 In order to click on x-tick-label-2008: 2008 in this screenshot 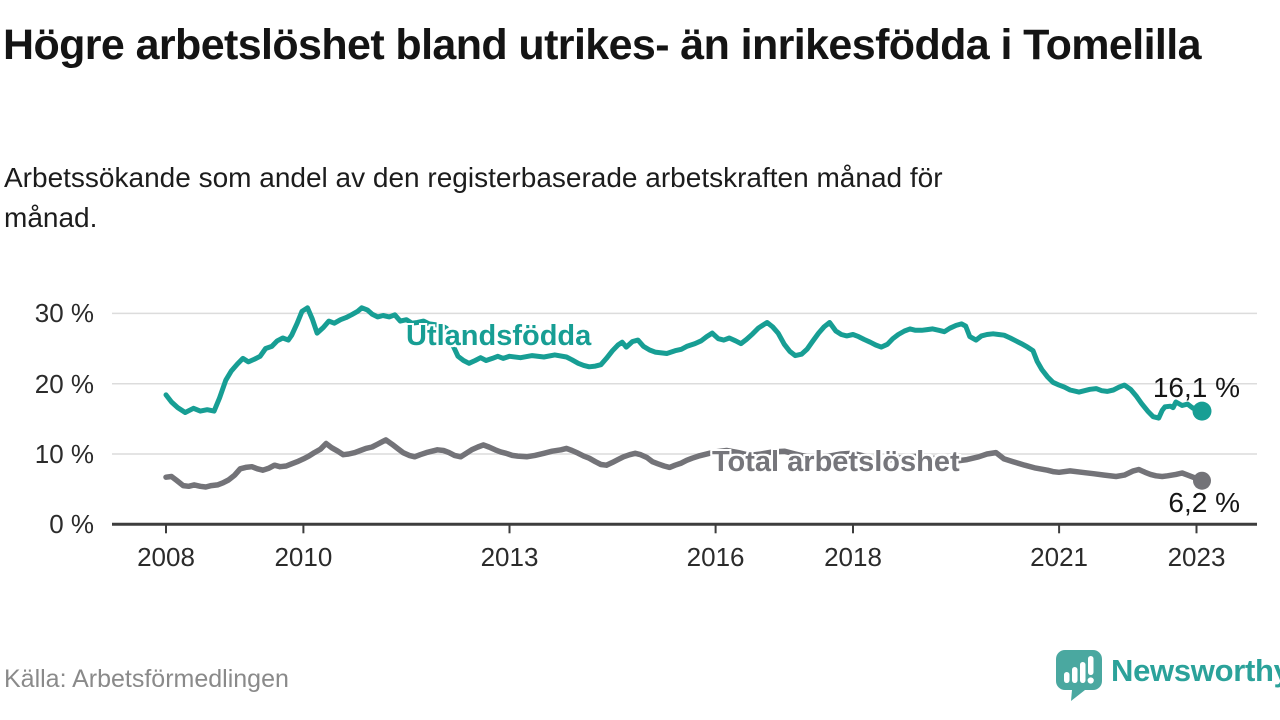, I will do `click(166, 557)`.